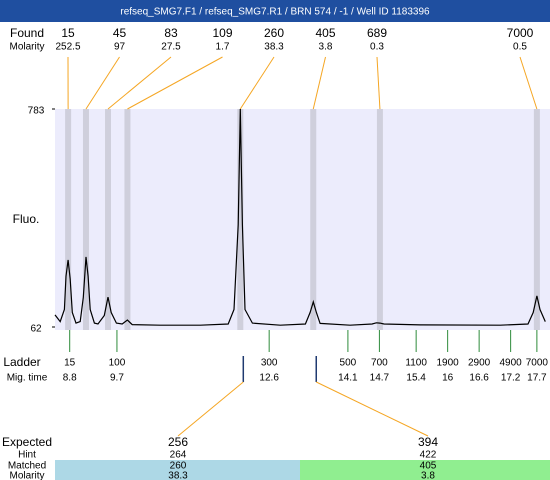 The height and width of the screenshot is (480, 550). What do you see at coordinates (428, 455) in the screenshot?
I see `cell-hint: 422` at bounding box center [428, 455].